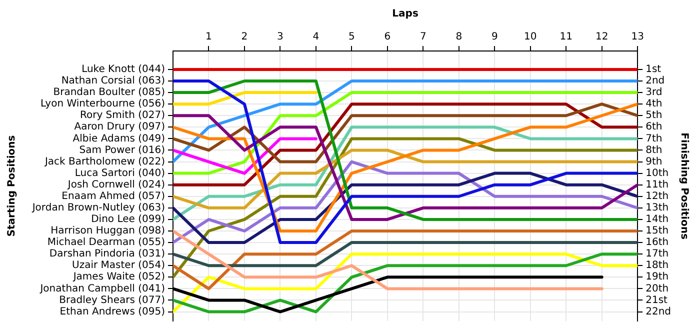 The width and height of the screenshot is (700, 330). I want to click on text: Jonathan Campbell (041), so click(102, 288).